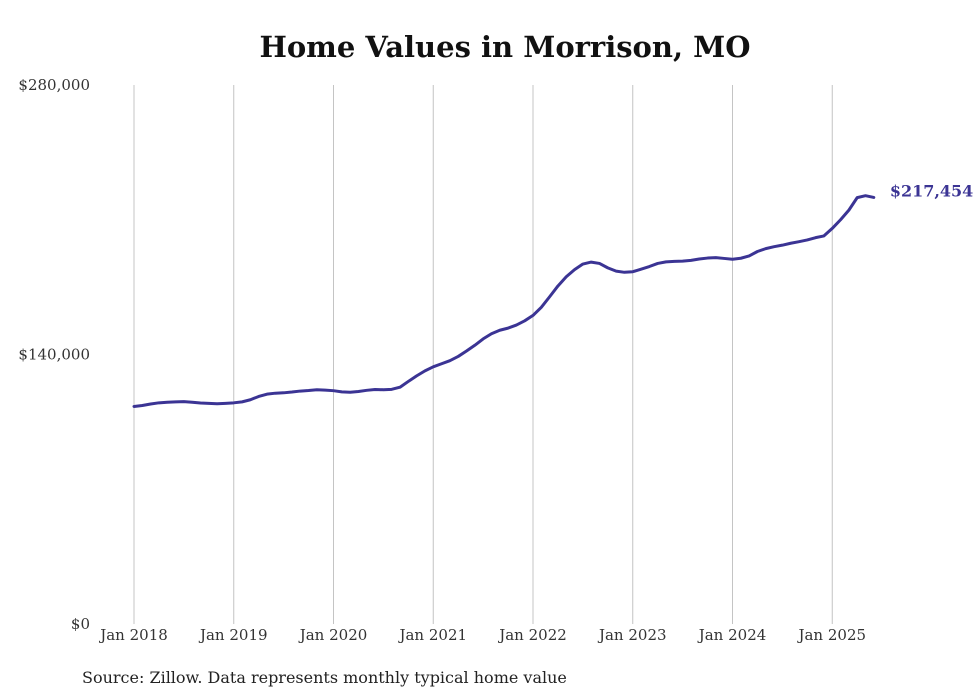  Describe the element at coordinates (233, 635) in the screenshot. I see `x-tick-label: Jan 2019` at that location.